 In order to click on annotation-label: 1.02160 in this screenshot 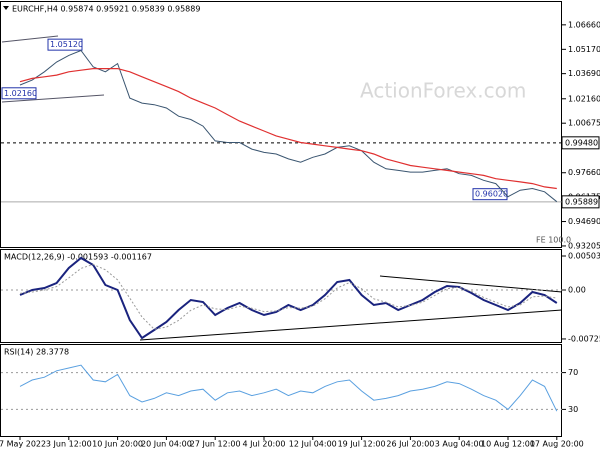, I will do `click(20, 93)`.